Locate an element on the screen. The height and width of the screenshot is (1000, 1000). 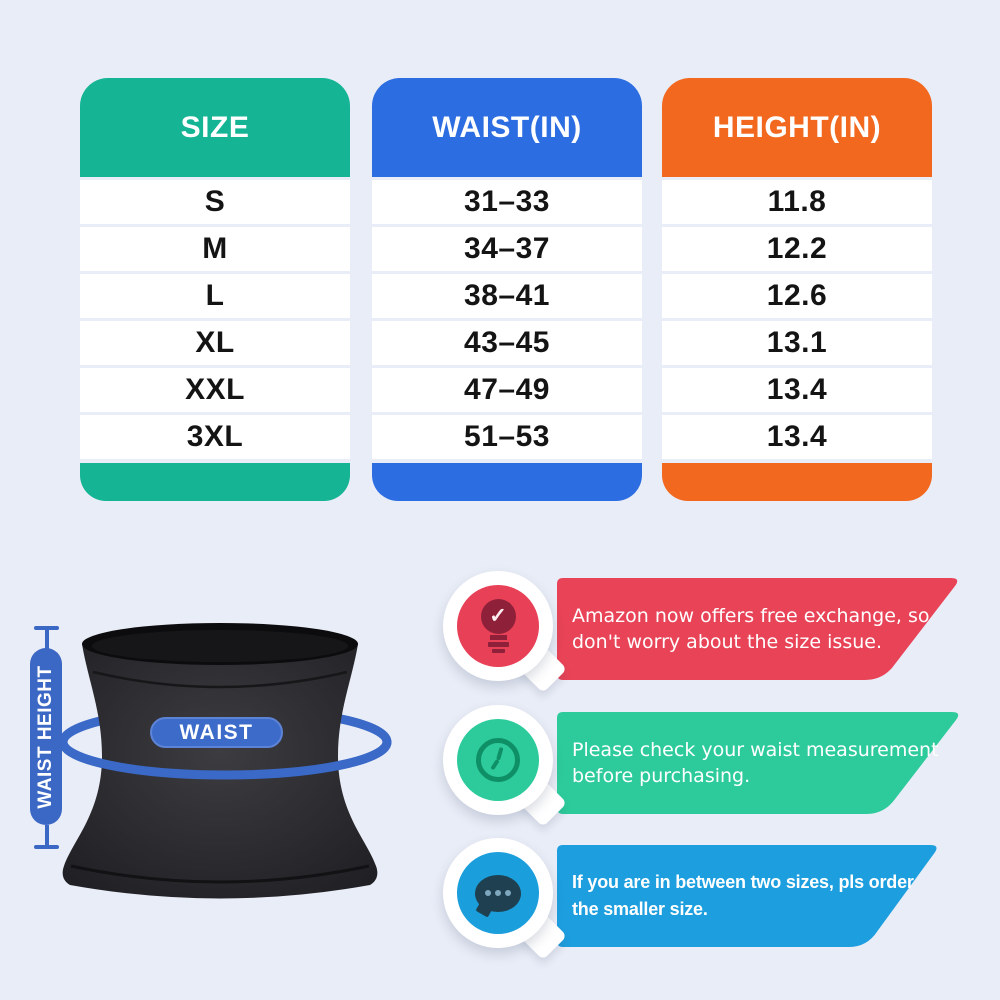
table-cell-height-xl: 13.1 is located at coordinates (797, 343).